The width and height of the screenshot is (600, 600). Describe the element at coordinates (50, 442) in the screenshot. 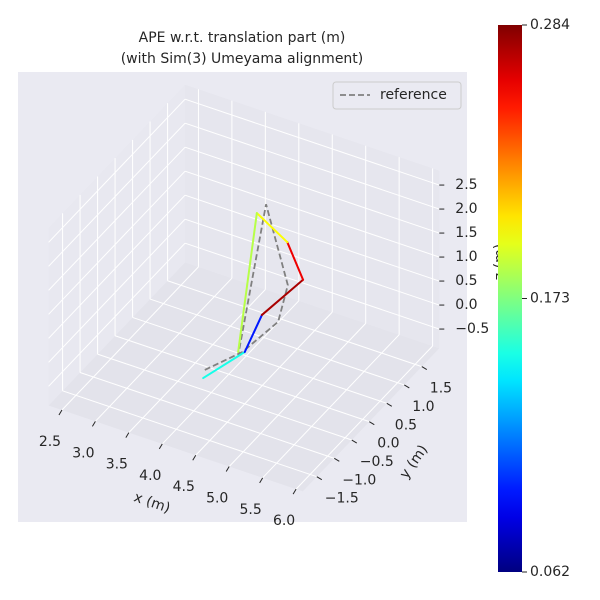

I see `x-tick-label: 2.5` at that location.